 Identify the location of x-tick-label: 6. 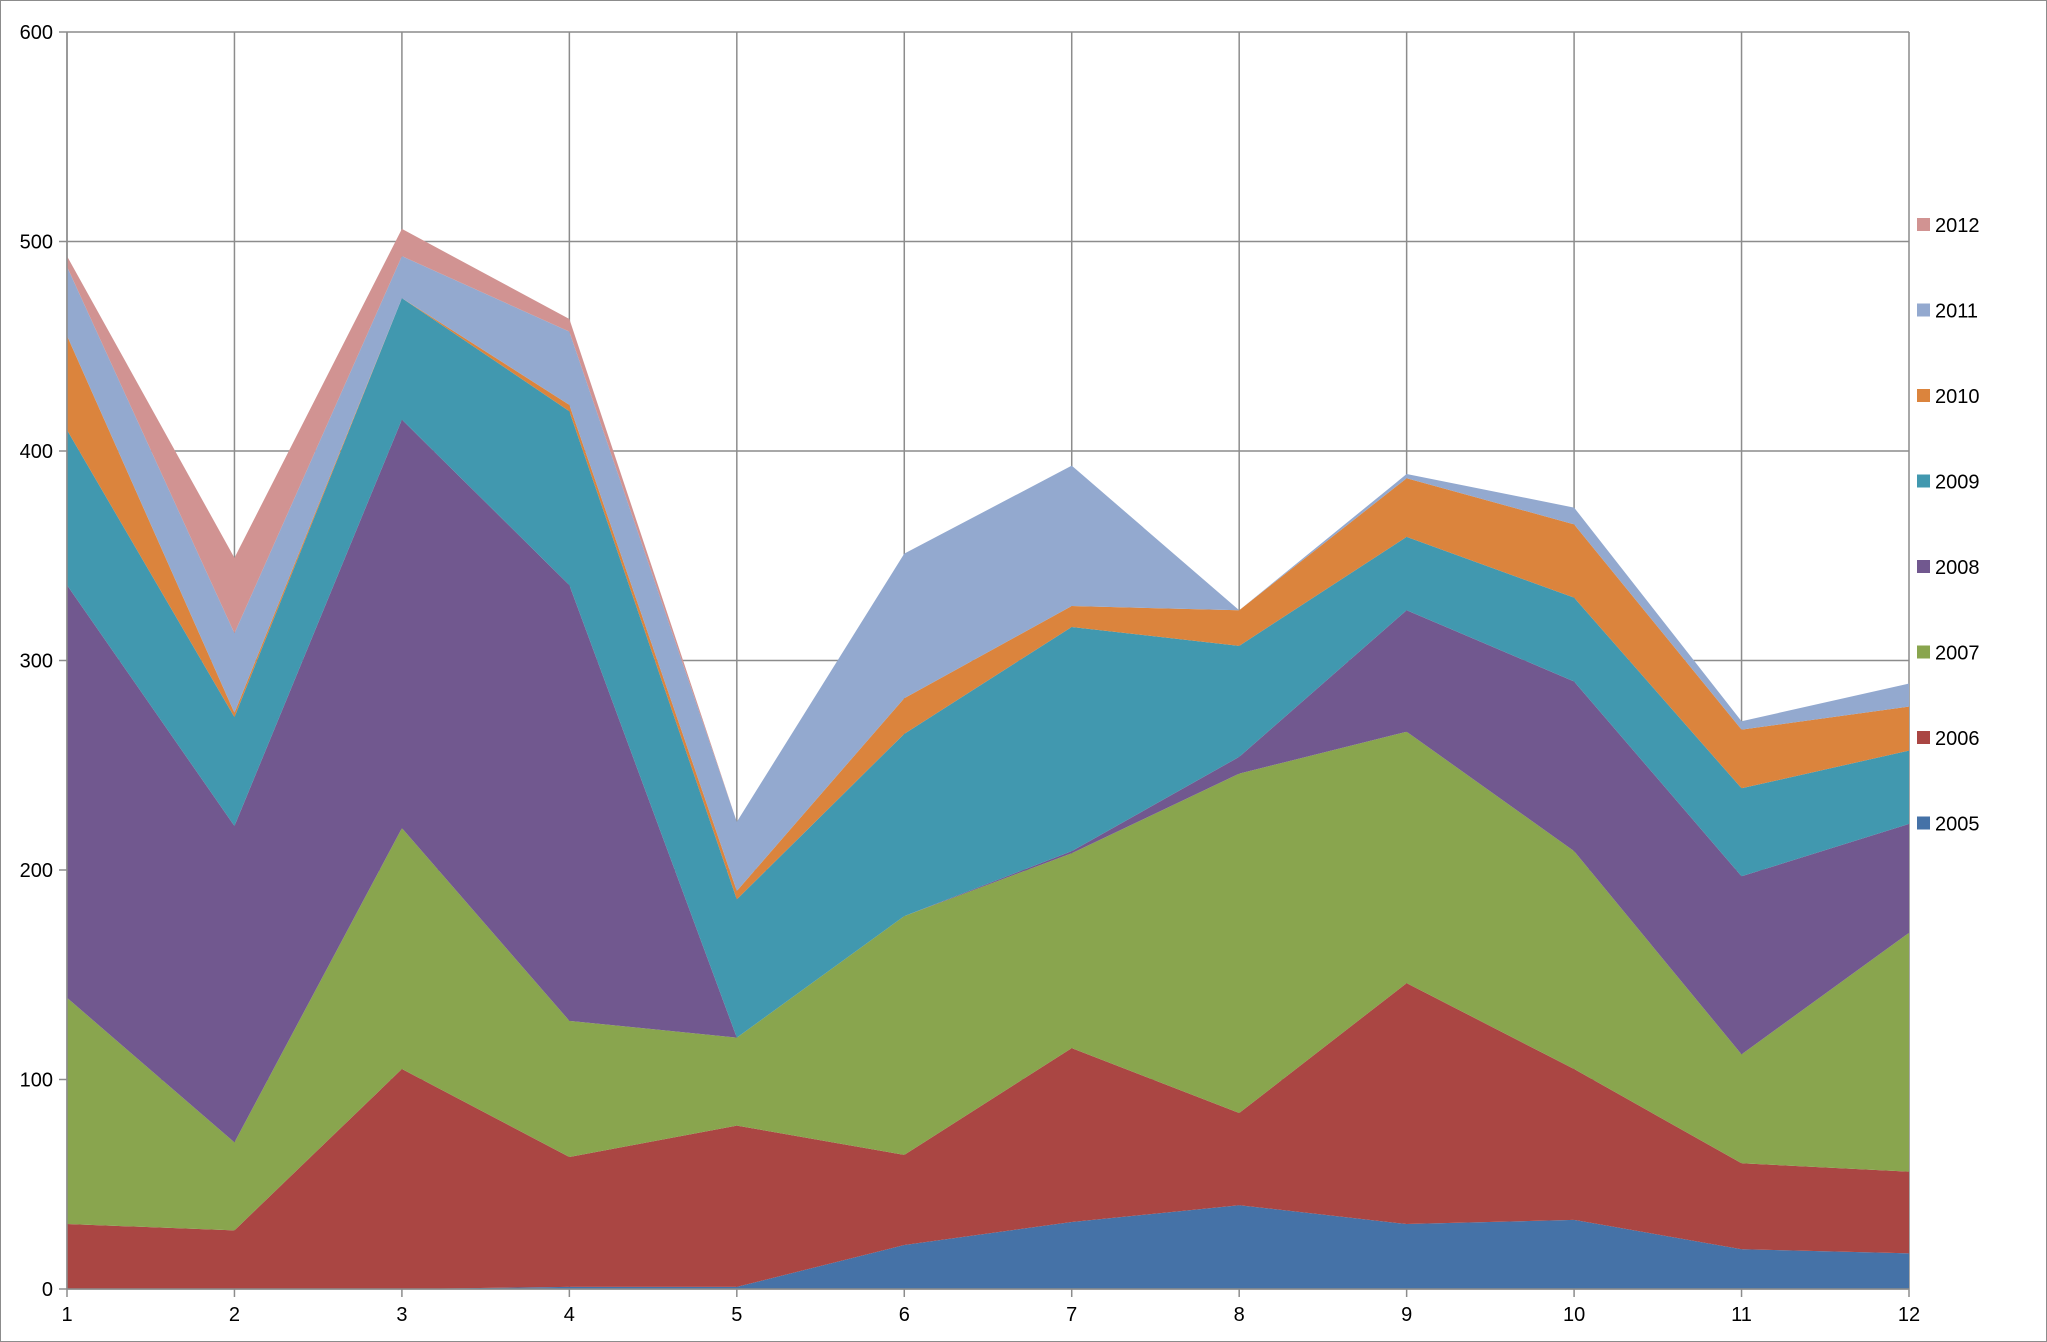
(904, 1315).